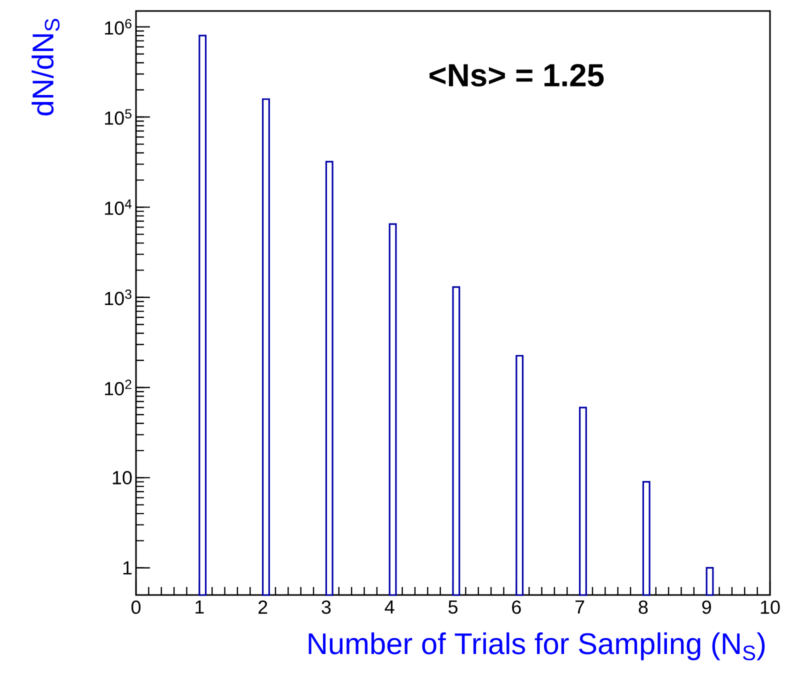 This screenshot has height=682, width=790. I want to click on x-tick-label: 4, so click(389, 607).